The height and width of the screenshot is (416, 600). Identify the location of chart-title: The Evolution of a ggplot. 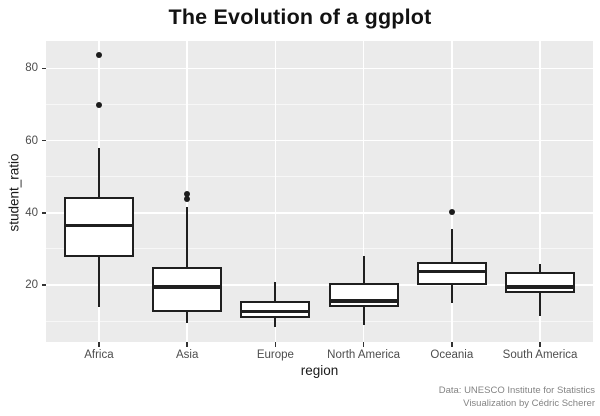
(300, 17).